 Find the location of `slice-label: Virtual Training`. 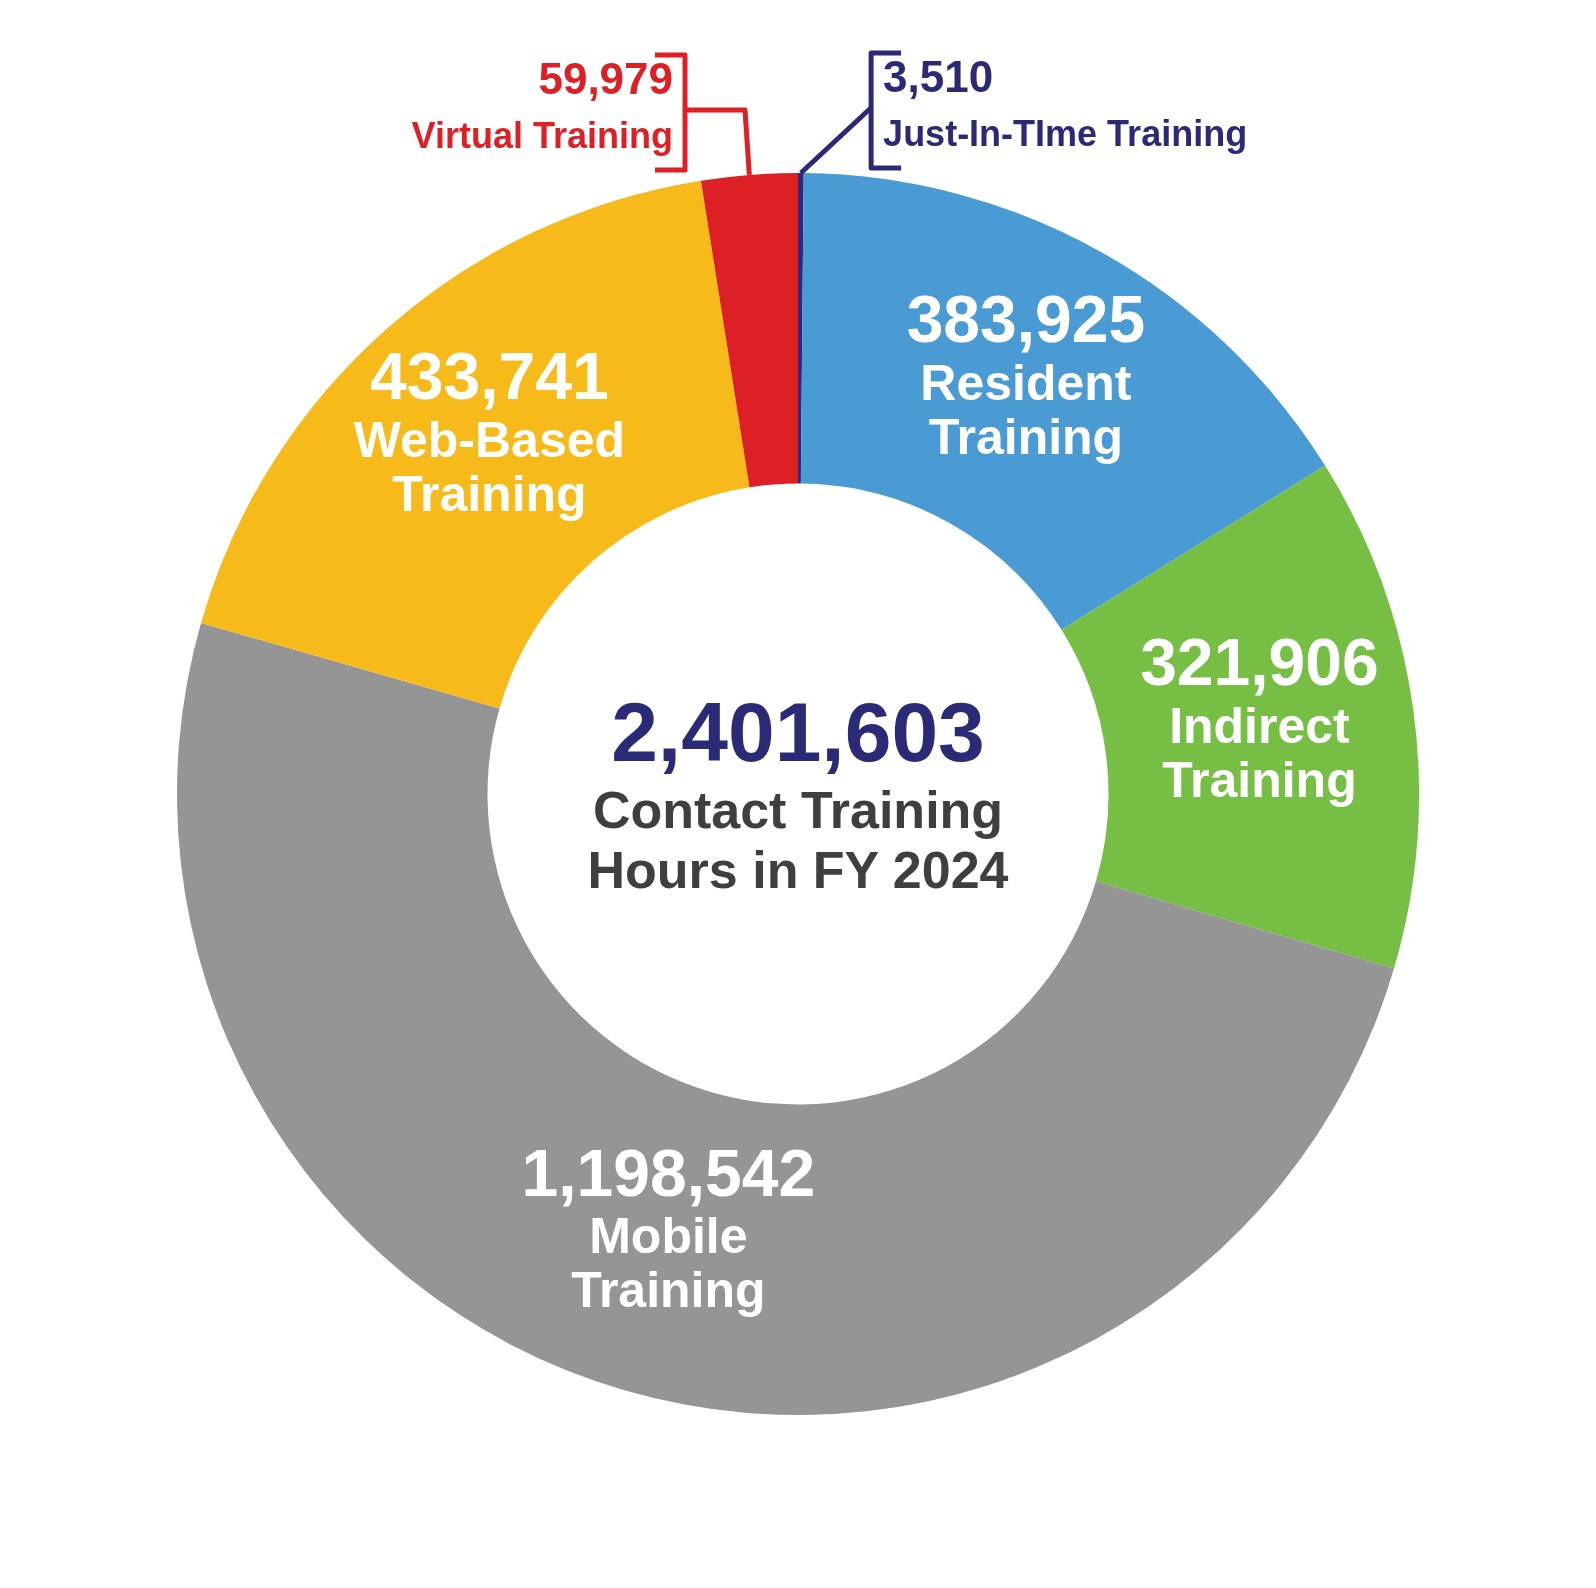

slice-label: Virtual Training is located at coordinates (542, 135).